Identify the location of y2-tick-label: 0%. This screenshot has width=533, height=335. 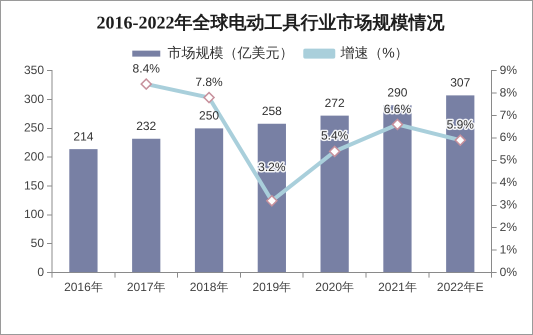
(509, 271).